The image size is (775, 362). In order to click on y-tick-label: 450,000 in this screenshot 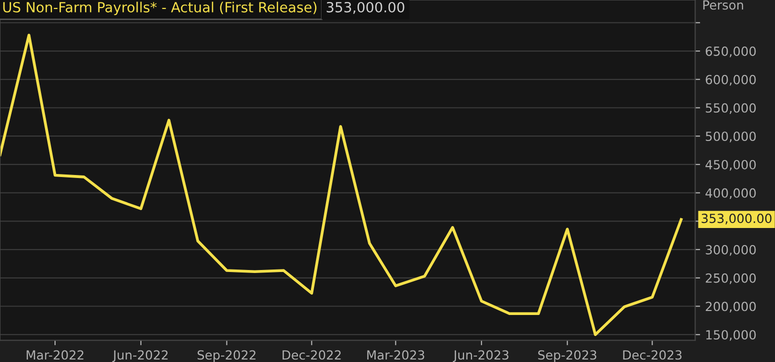, I will do `click(731, 165)`.